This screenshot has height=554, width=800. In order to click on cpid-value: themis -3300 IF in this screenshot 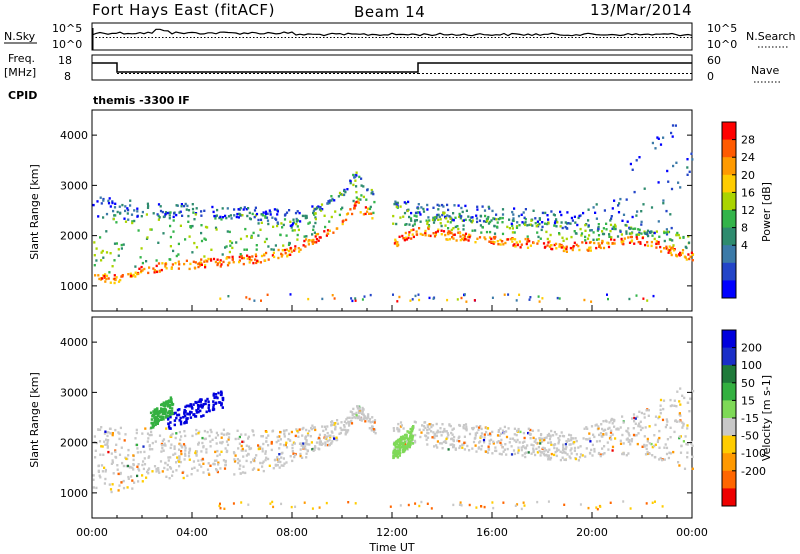, I will do `click(141, 100)`.